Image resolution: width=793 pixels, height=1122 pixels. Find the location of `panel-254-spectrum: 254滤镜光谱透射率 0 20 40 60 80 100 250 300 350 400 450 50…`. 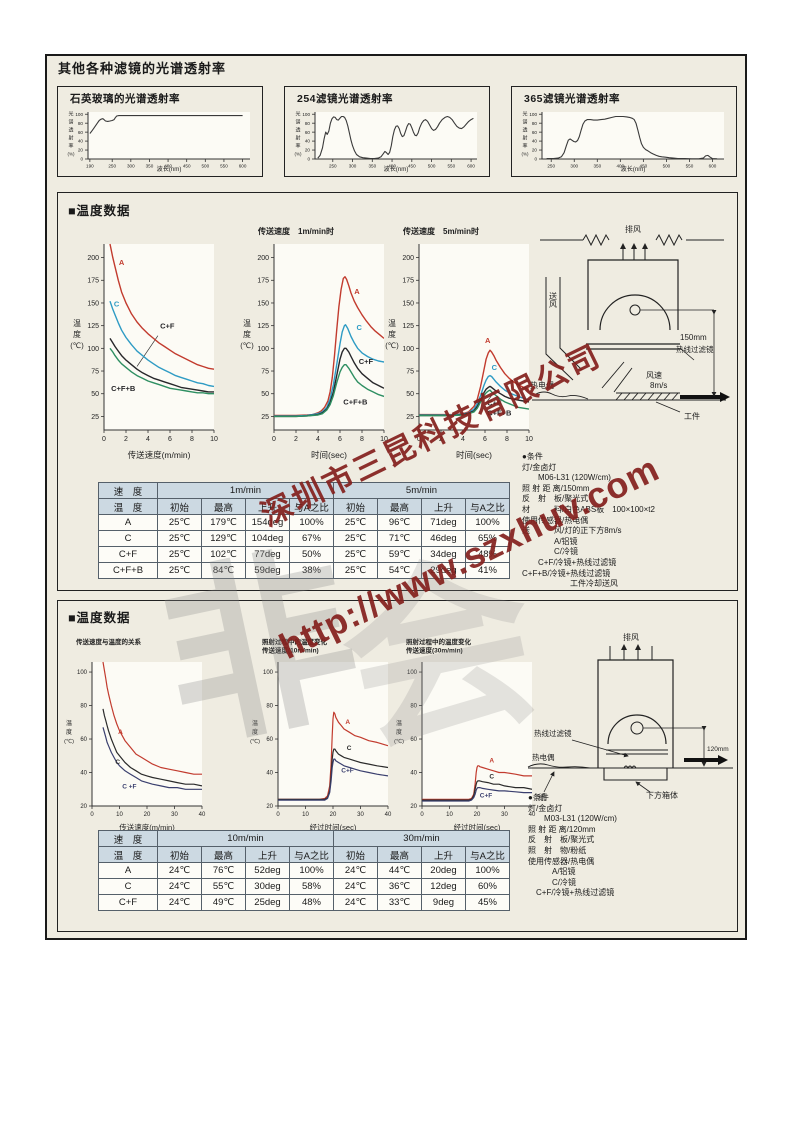

panel-254-spectrum: 254滤镜光谱透射率 0 20 40 60 80 100 250 300 350 400 450 50… is located at coordinates (387, 131).